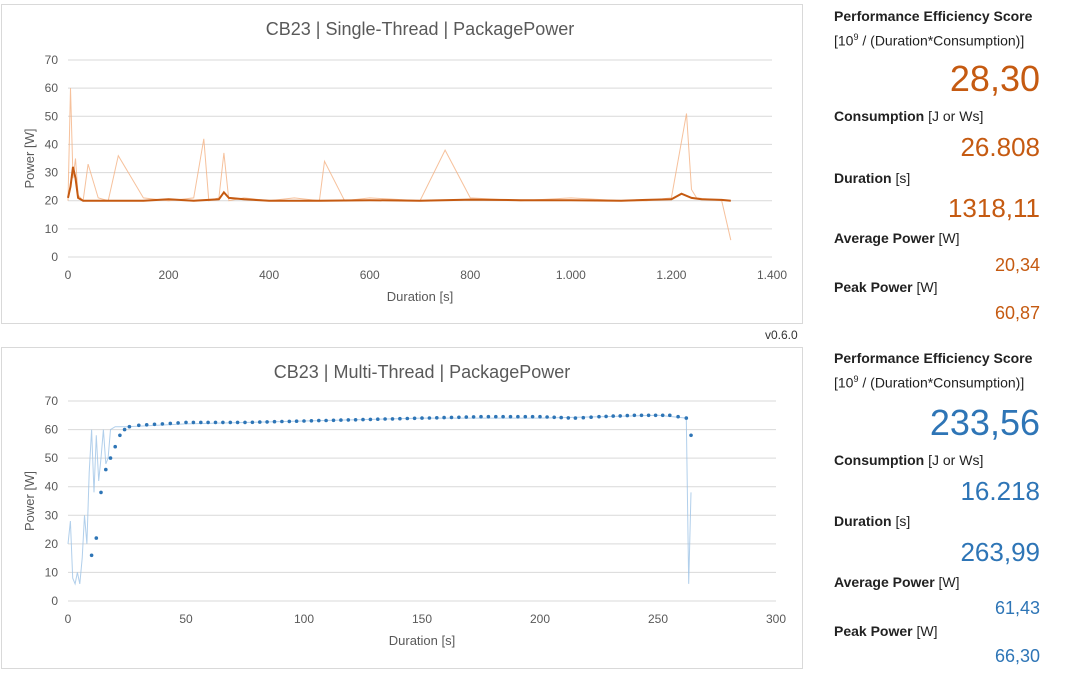 The width and height of the screenshot is (1080, 687). Describe the element at coordinates (52, 458) in the screenshot. I see `y-tick-label: 50` at that location.